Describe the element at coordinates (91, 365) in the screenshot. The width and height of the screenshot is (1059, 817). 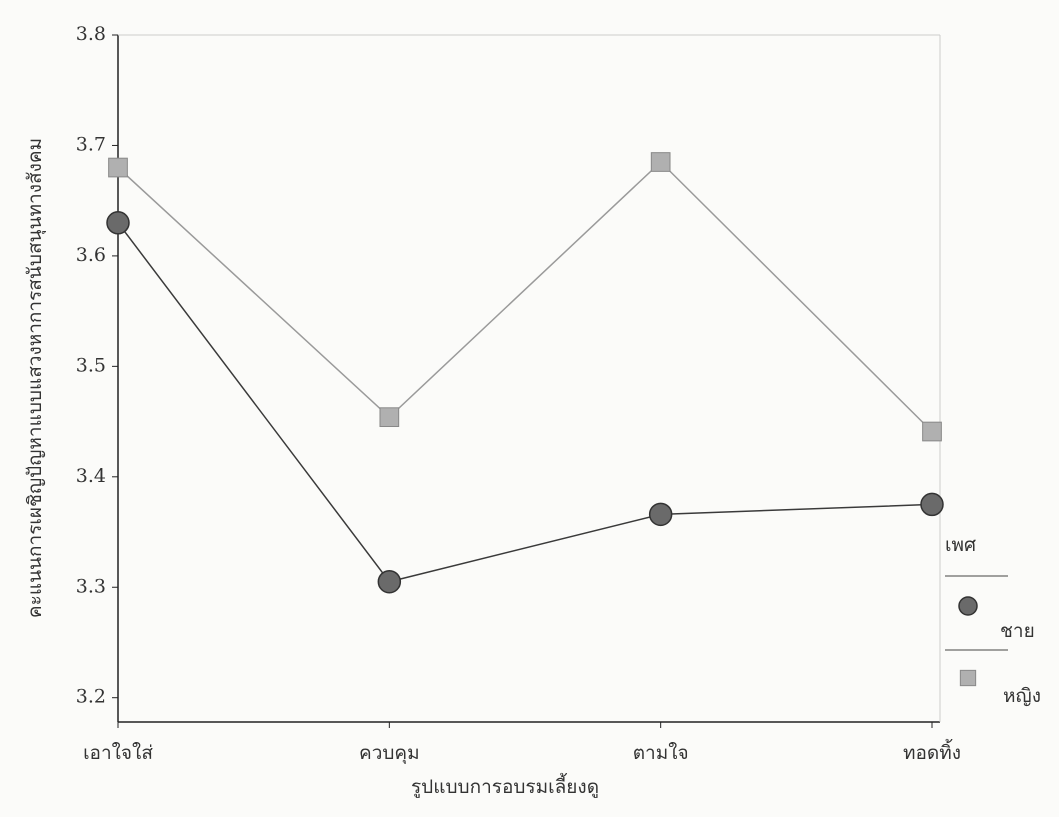
I see `y-tick-label: 3.5` at that location.